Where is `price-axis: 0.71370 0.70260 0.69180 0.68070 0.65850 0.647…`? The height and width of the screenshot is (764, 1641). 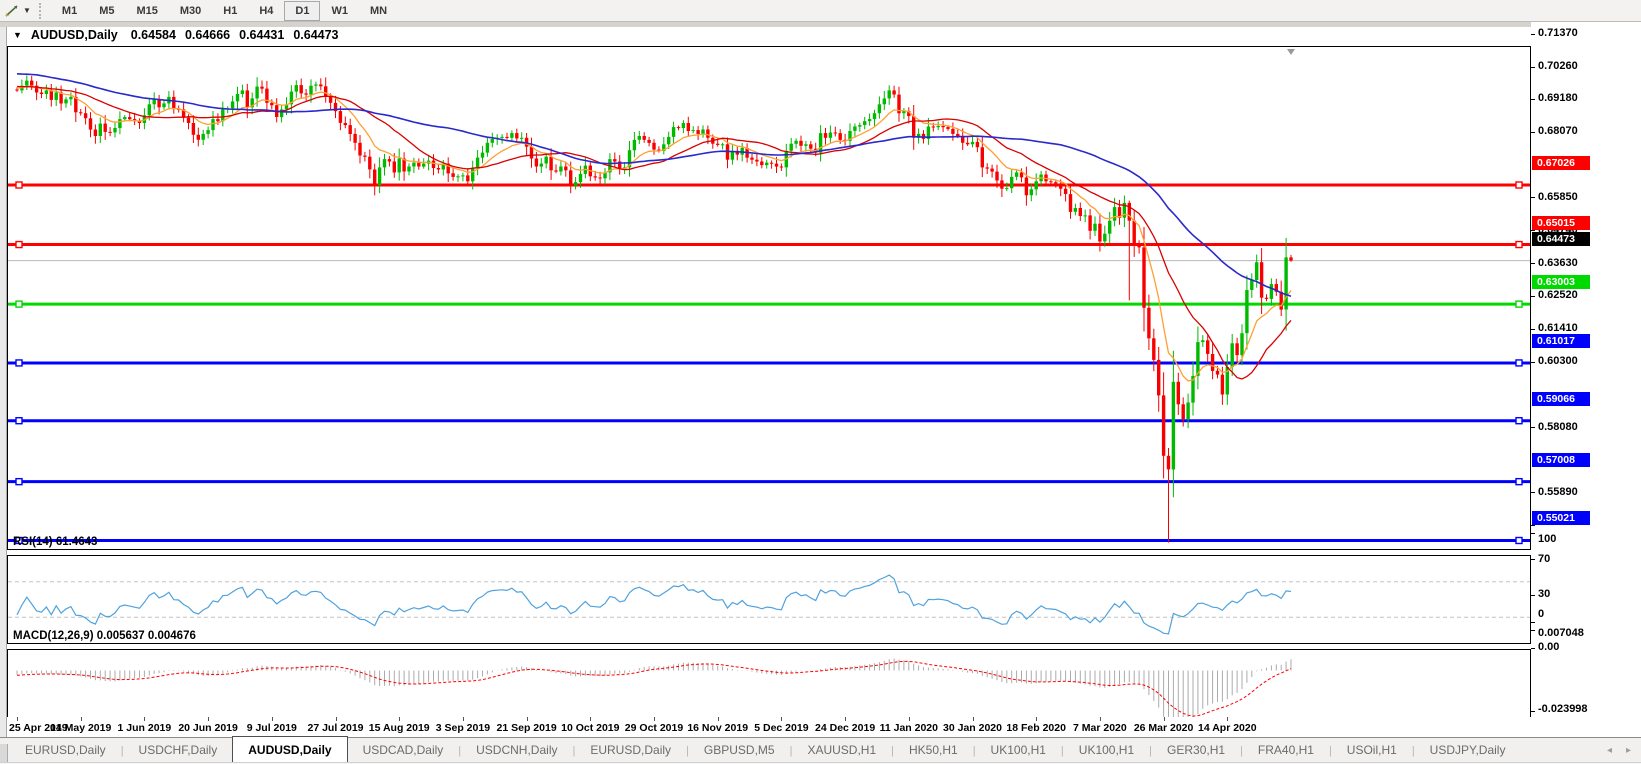 price-axis: 0.71370 0.70260 0.69180 0.68070 0.65850 0.647… is located at coordinates (1586, 379).